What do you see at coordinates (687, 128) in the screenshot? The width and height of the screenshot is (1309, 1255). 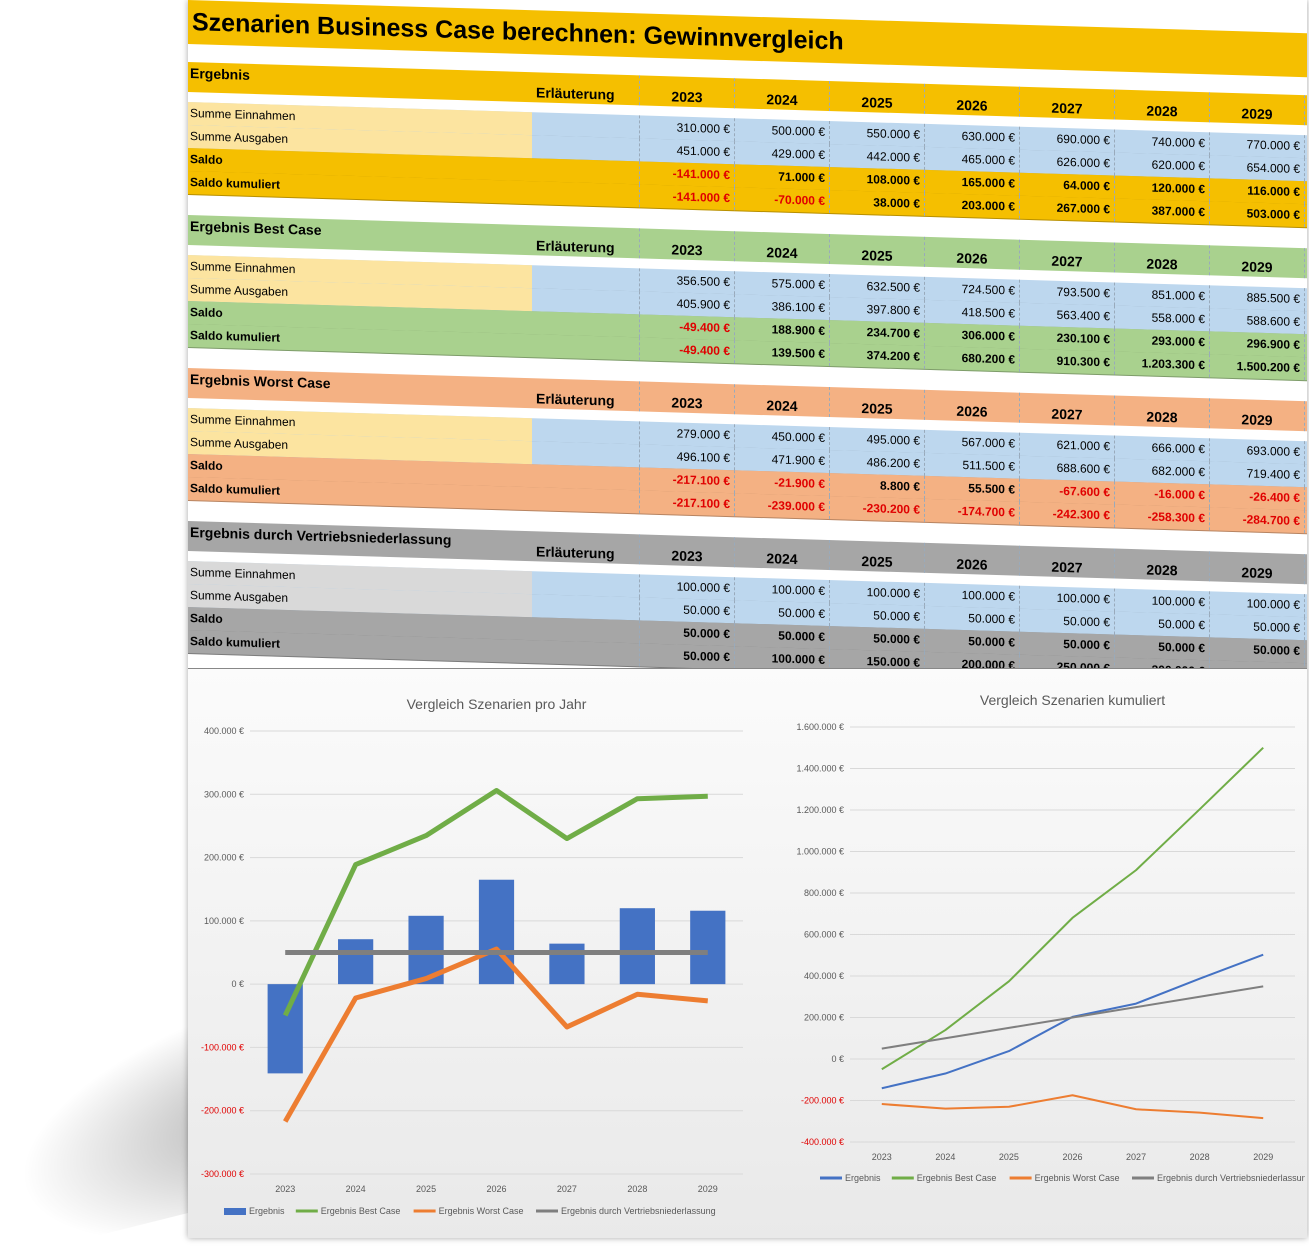 I see `value-cell: 310.000 €` at bounding box center [687, 128].